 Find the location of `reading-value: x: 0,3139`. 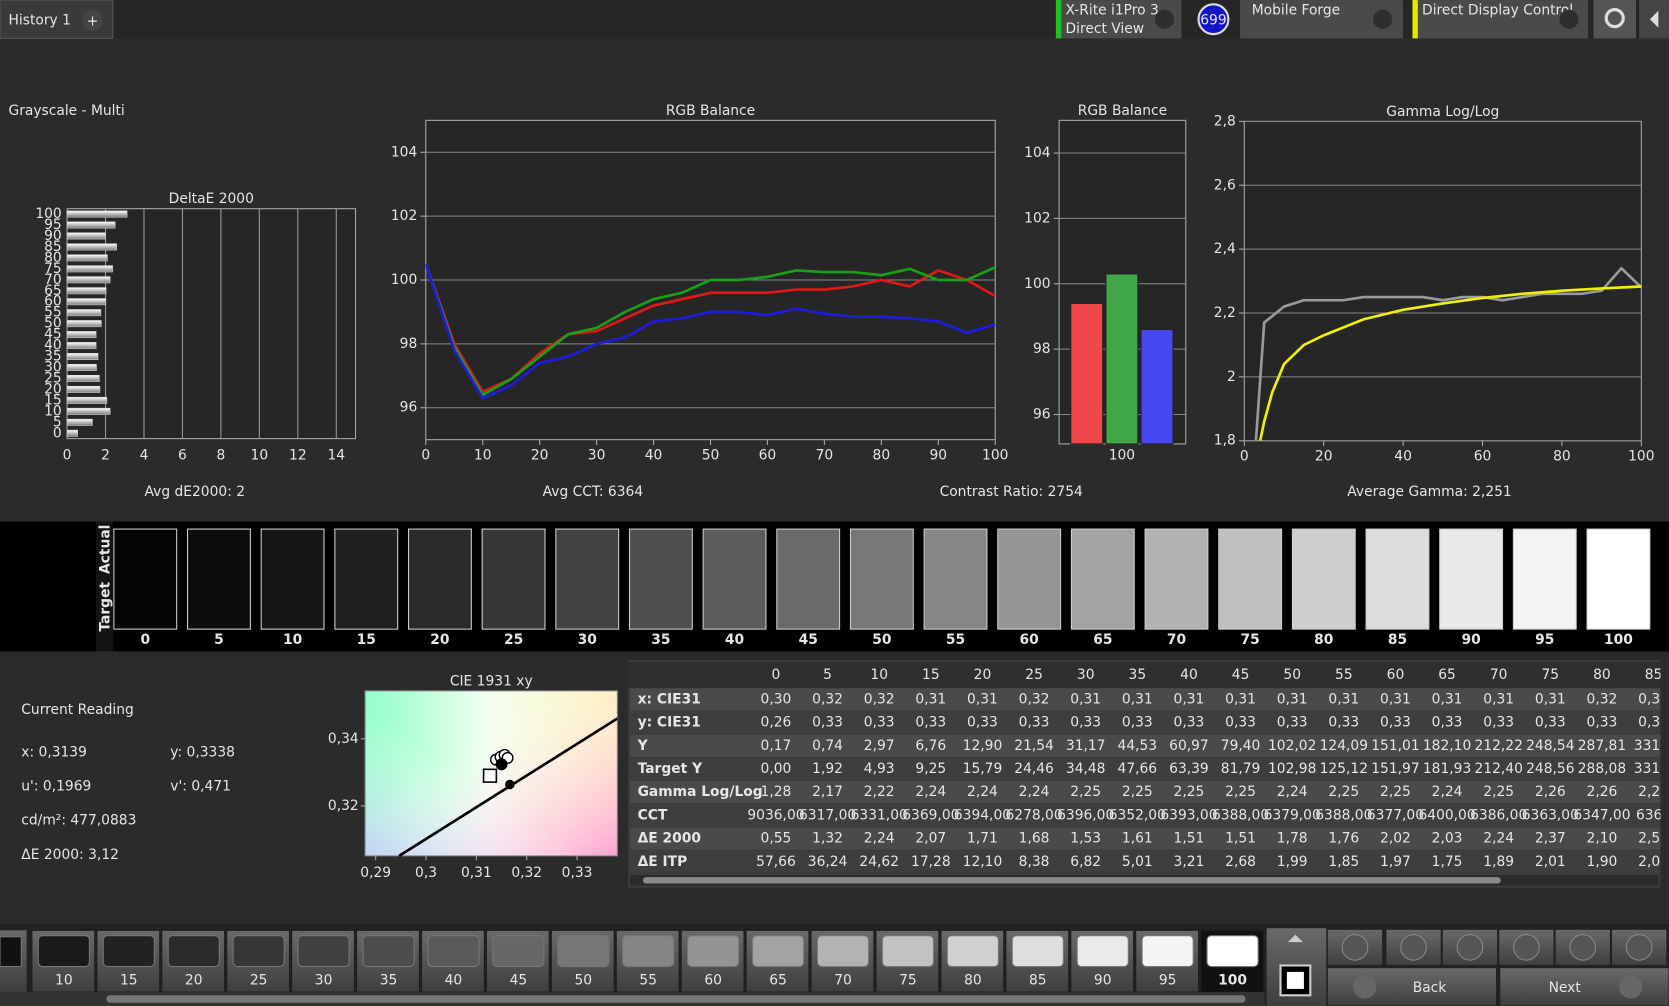

reading-value: x: 0,3139 is located at coordinates (54, 753).